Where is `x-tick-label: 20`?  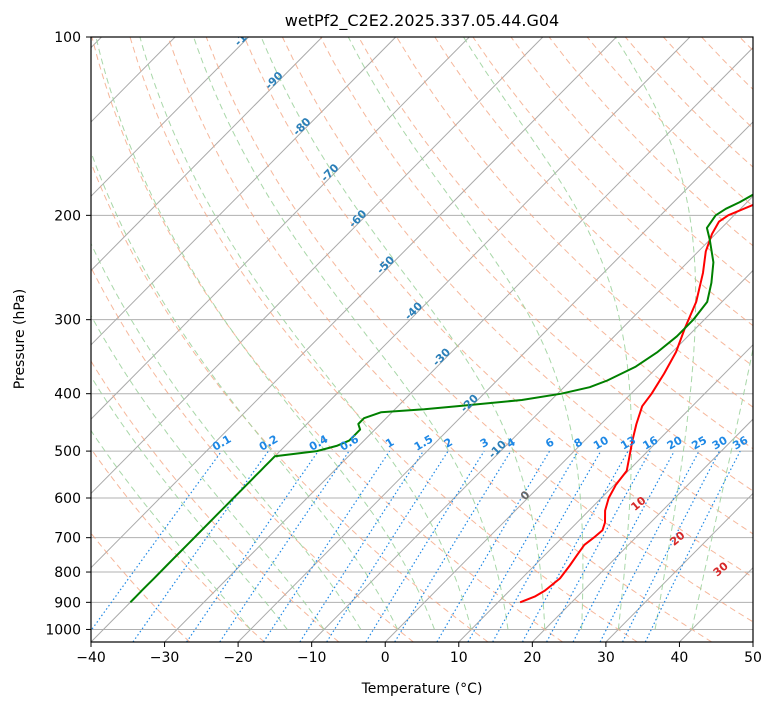
x-tick-label: 20 is located at coordinates (532, 658).